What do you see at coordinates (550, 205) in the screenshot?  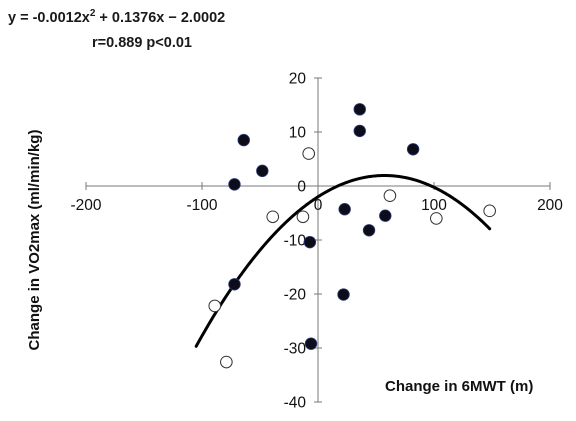 I see `x-tick-label: 200` at bounding box center [550, 205].